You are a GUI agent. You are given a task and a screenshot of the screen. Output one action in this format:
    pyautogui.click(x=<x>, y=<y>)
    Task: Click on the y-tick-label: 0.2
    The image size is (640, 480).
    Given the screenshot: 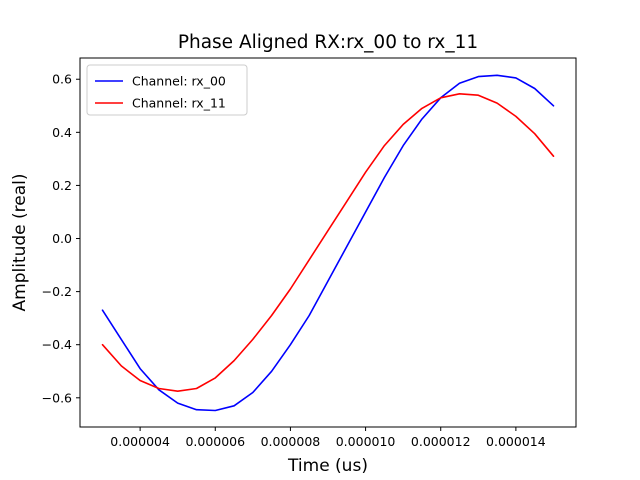 What is the action you would take?
    pyautogui.click(x=62, y=185)
    